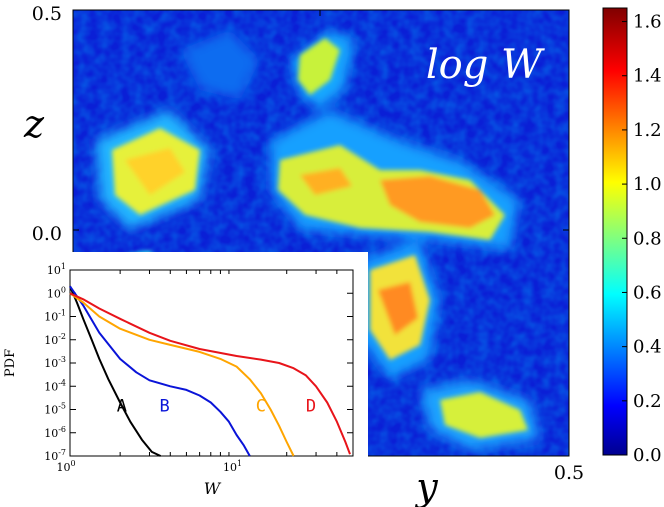 Image resolution: width=664 pixels, height=507 pixels. I want to click on curve-label-a: A, so click(122, 406).